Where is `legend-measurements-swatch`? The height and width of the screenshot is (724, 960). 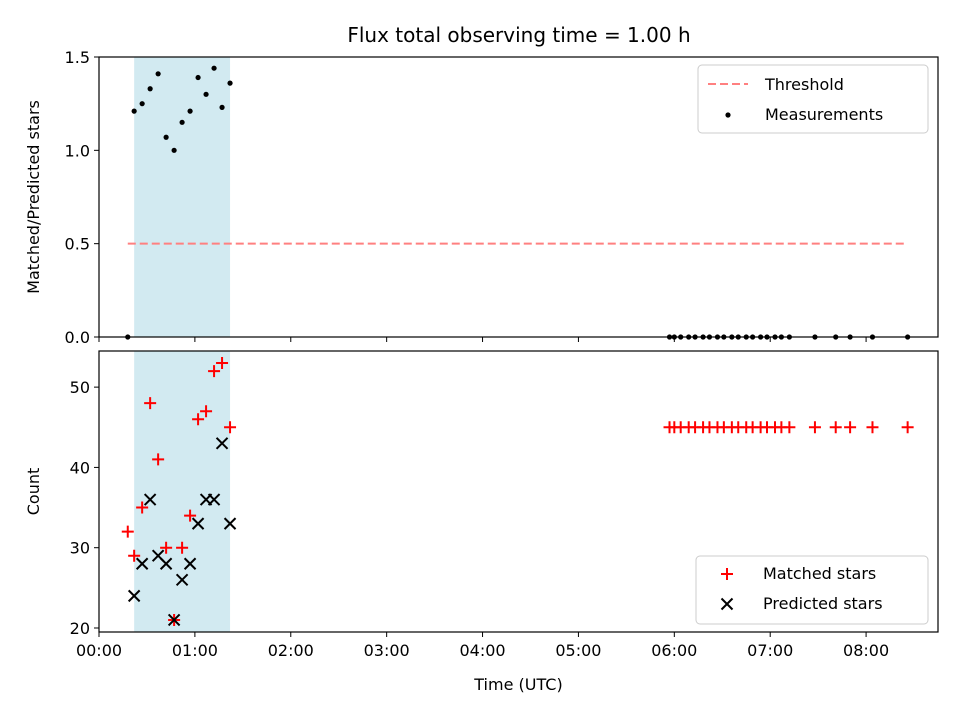
legend-measurements-swatch is located at coordinates (728, 115).